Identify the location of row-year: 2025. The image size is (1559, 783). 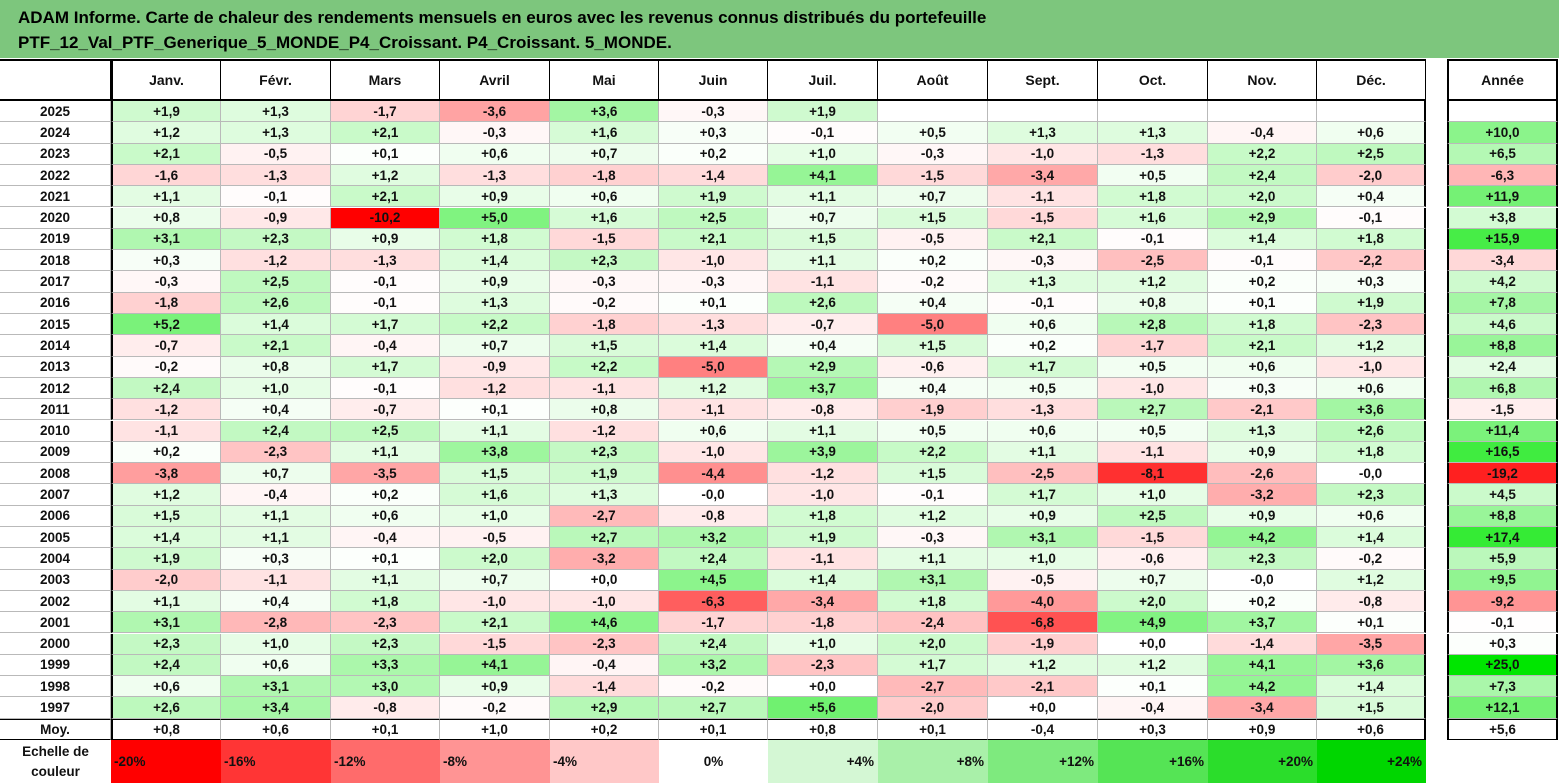
(55, 112).